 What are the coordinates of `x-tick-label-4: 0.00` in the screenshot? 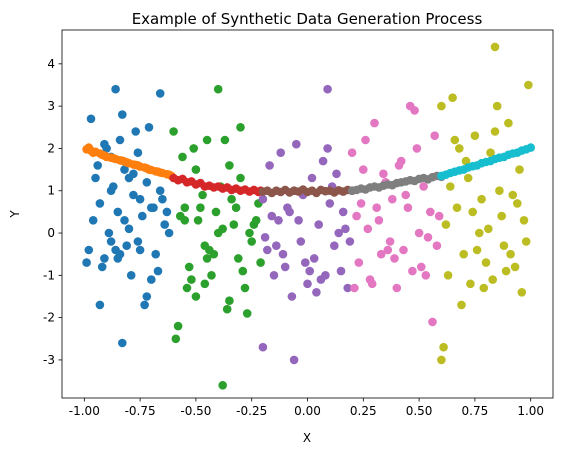 It's located at (307, 411).